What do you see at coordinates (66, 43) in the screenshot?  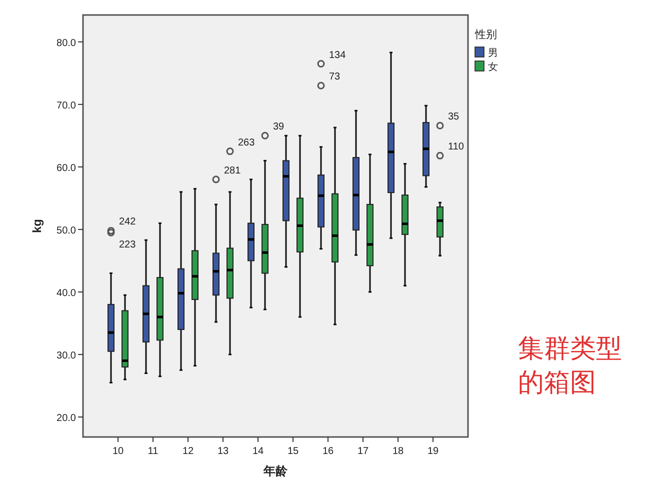 I see `y-tick-label: 80.0` at bounding box center [66, 43].